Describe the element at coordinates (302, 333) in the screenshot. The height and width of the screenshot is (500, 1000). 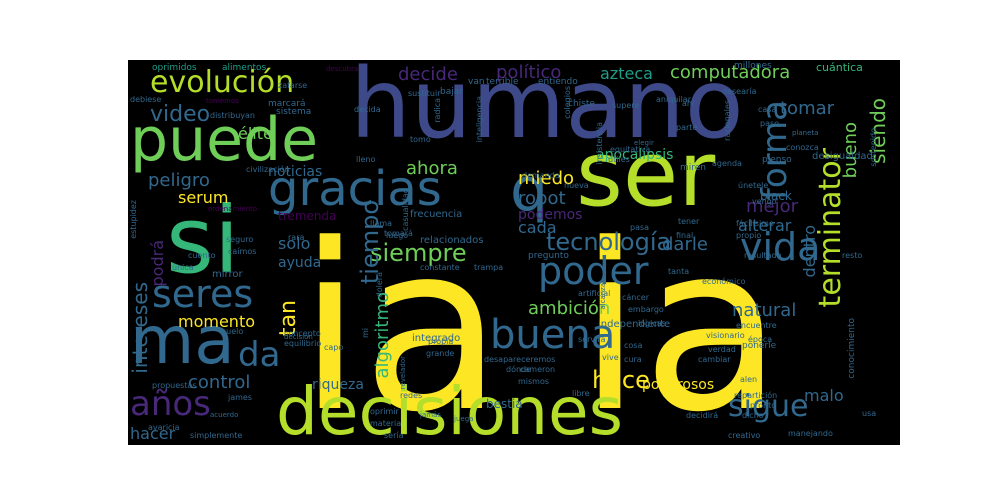
I see `word: concepto` at that location.